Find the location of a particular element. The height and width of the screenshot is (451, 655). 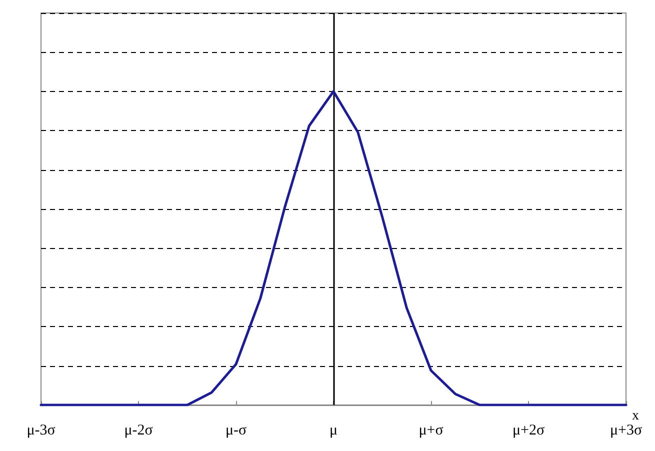

x-axis-title: x is located at coordinates (635, 416).